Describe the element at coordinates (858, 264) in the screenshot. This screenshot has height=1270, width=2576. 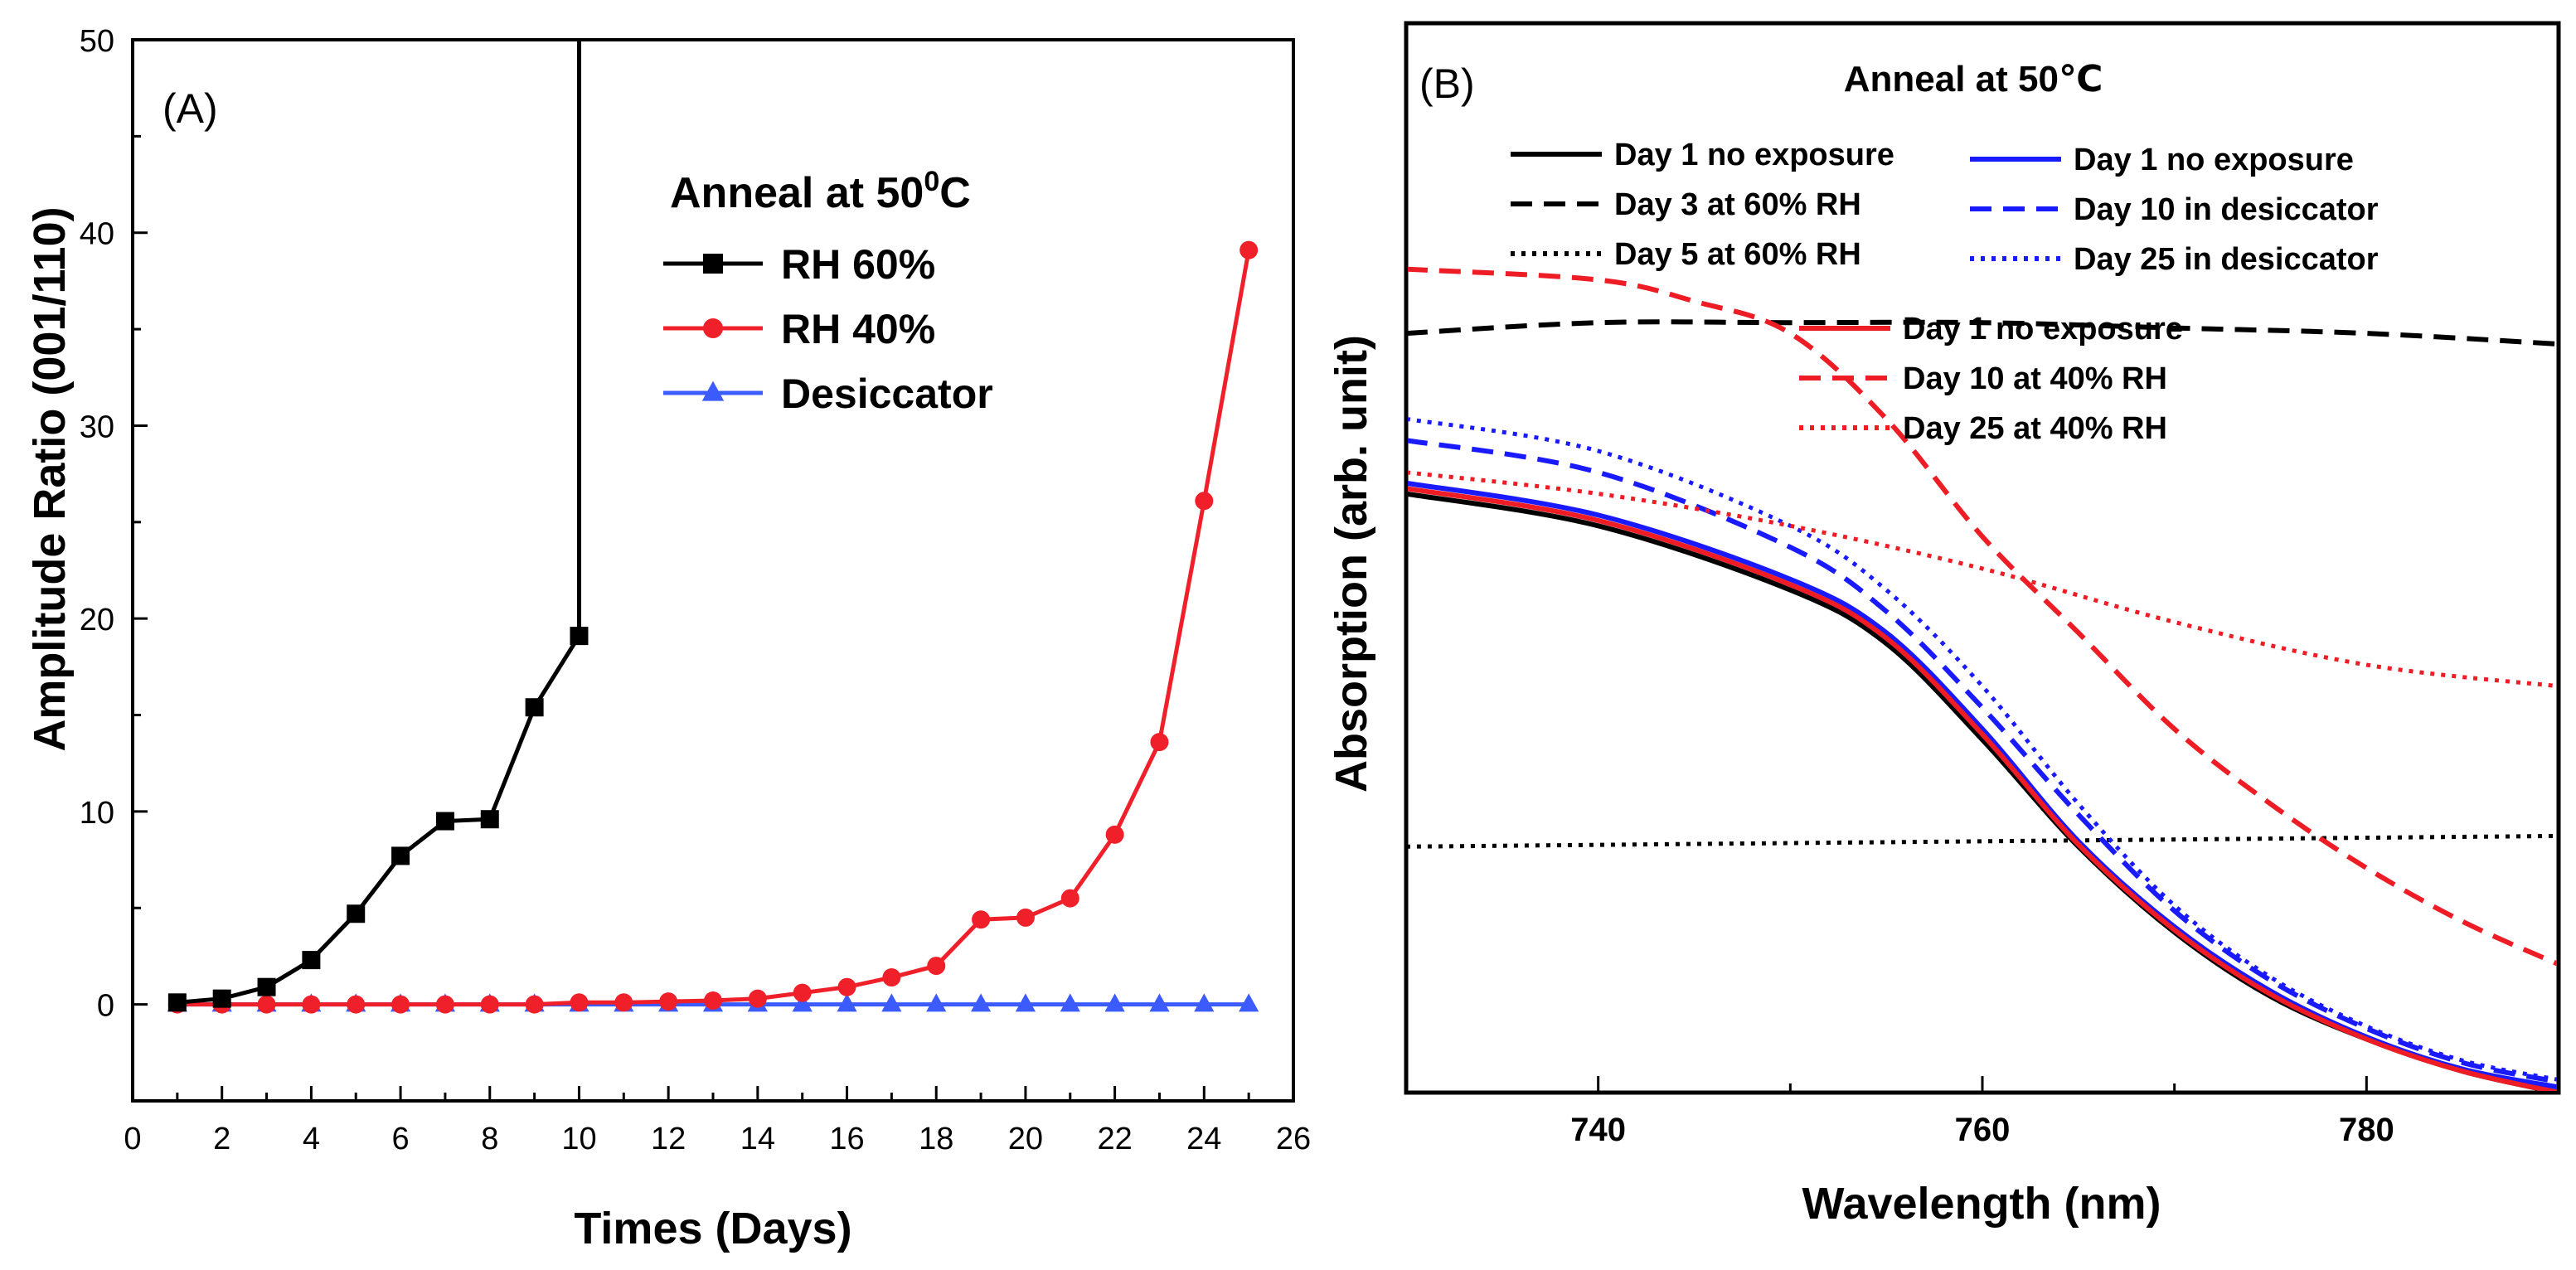
I see `legend-label: RH 60%` at that location.